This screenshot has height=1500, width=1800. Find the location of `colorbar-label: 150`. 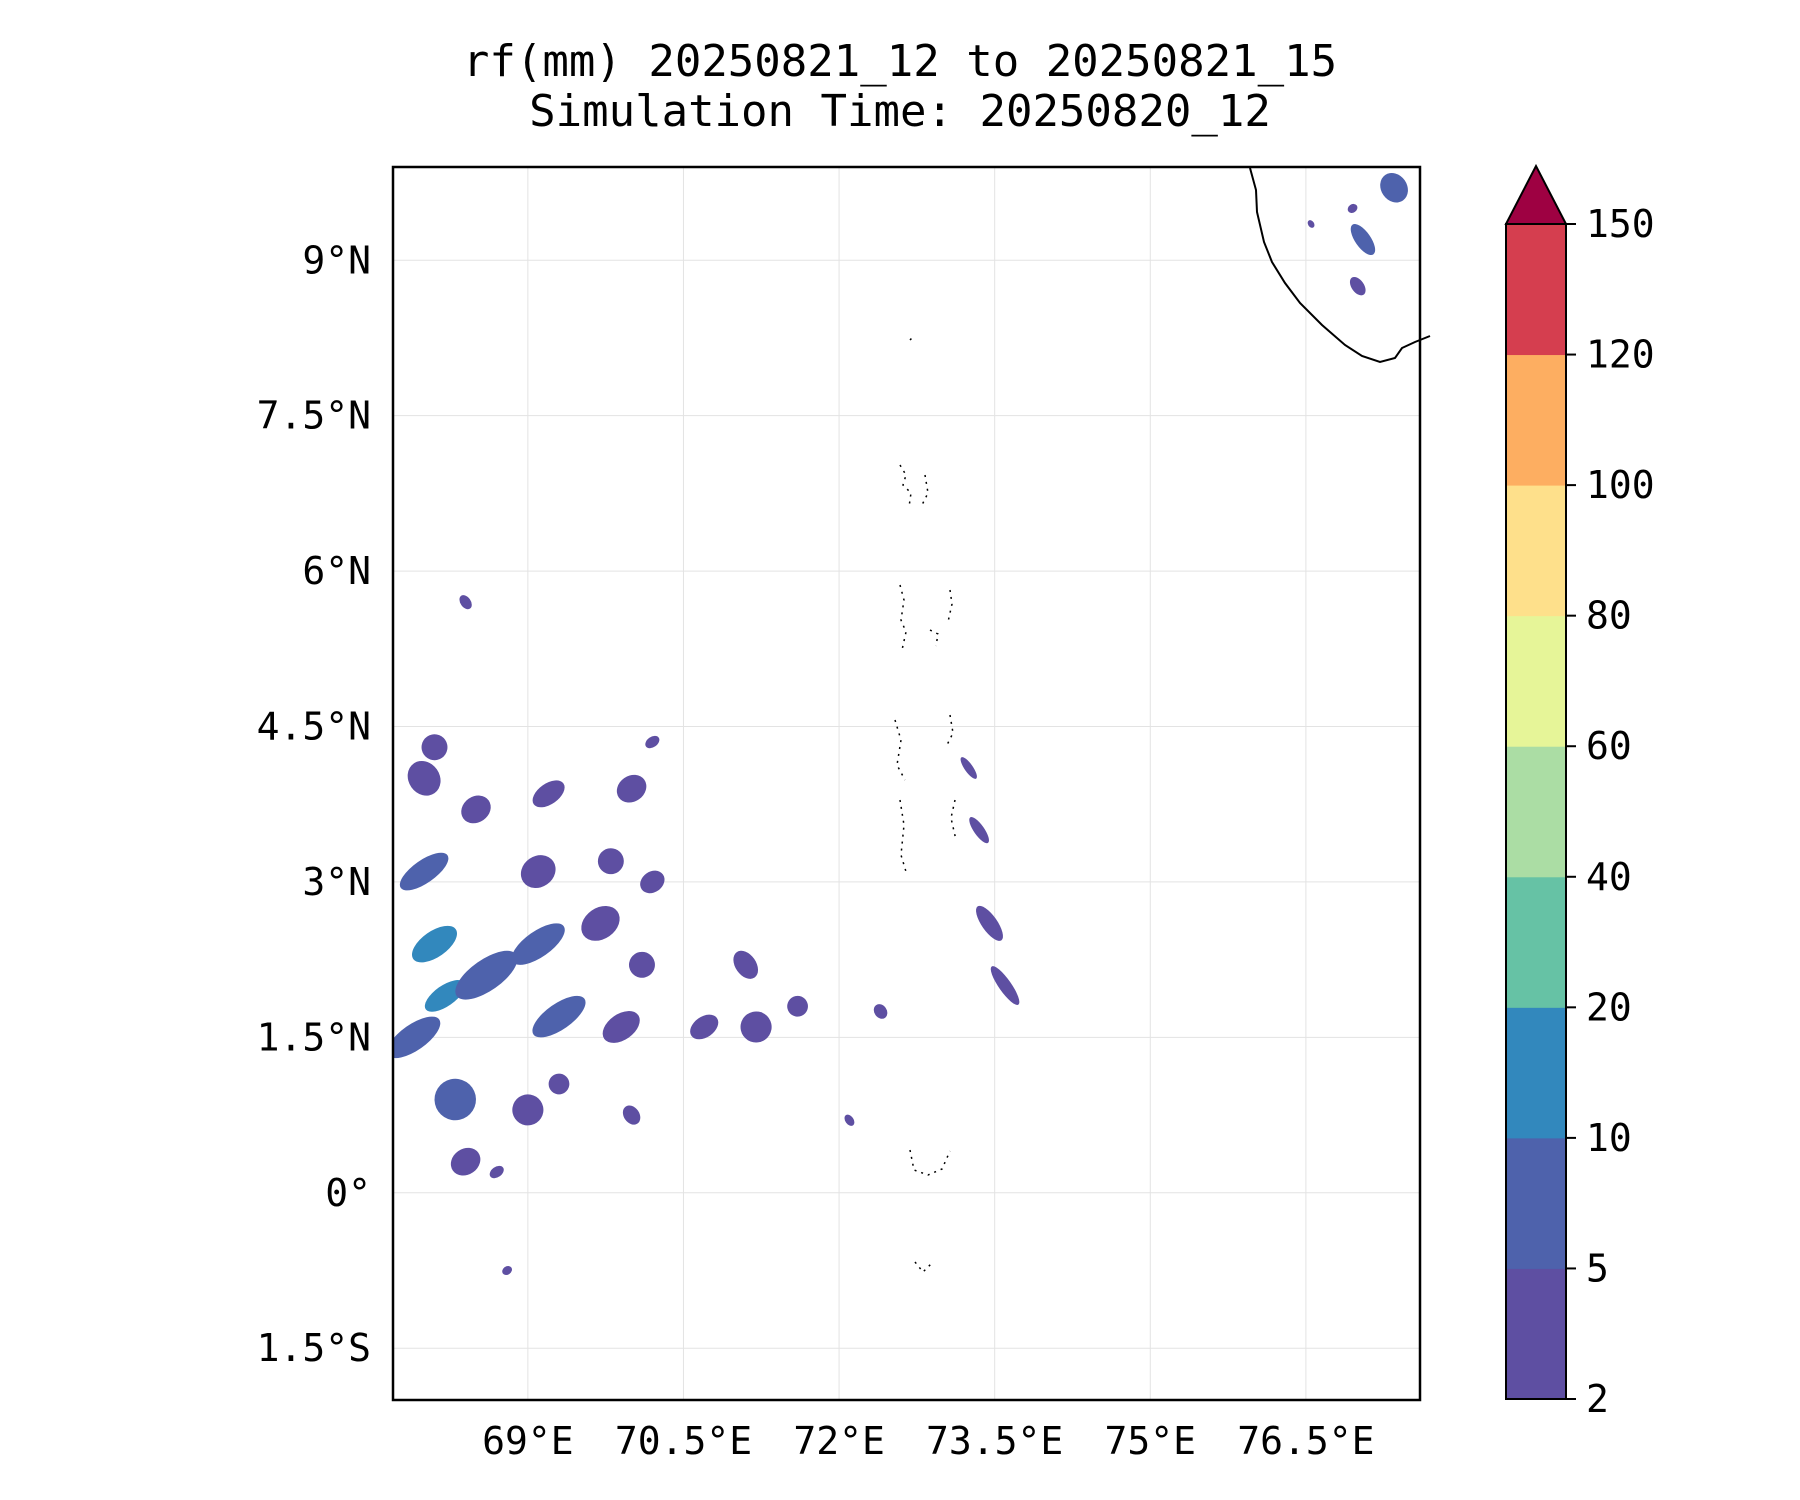

colorbar-label: 150 is located at coordinates (1620, 224).